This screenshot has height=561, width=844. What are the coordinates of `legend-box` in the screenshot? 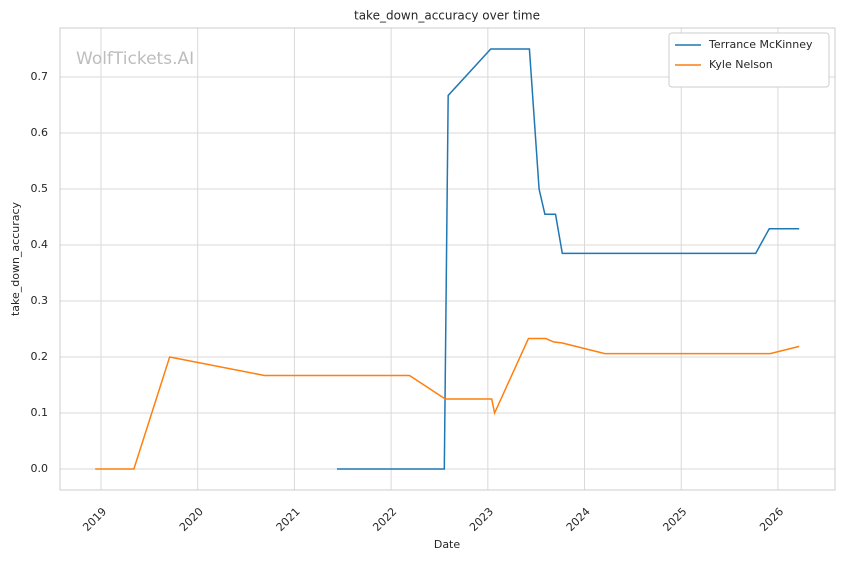 It's located at (749, 60).